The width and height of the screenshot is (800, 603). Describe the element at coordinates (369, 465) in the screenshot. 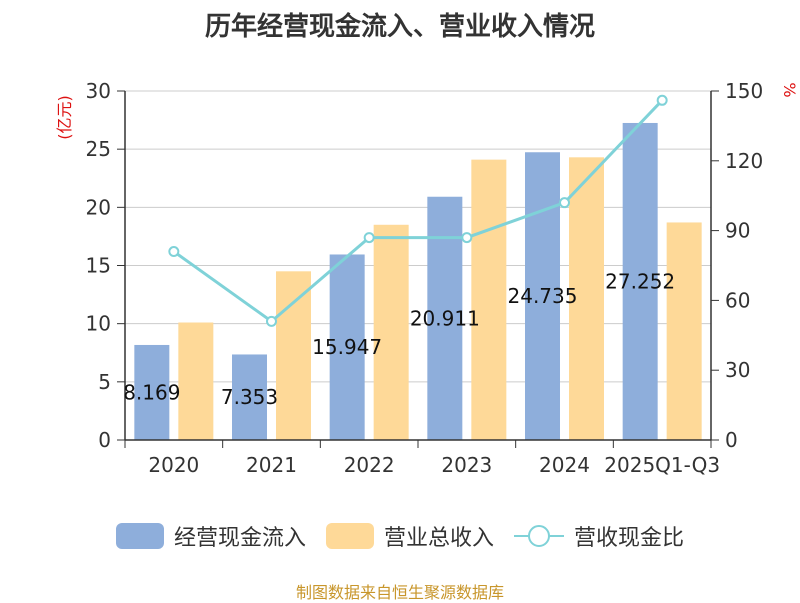

I see `x-tick-label: 2022` at that location.